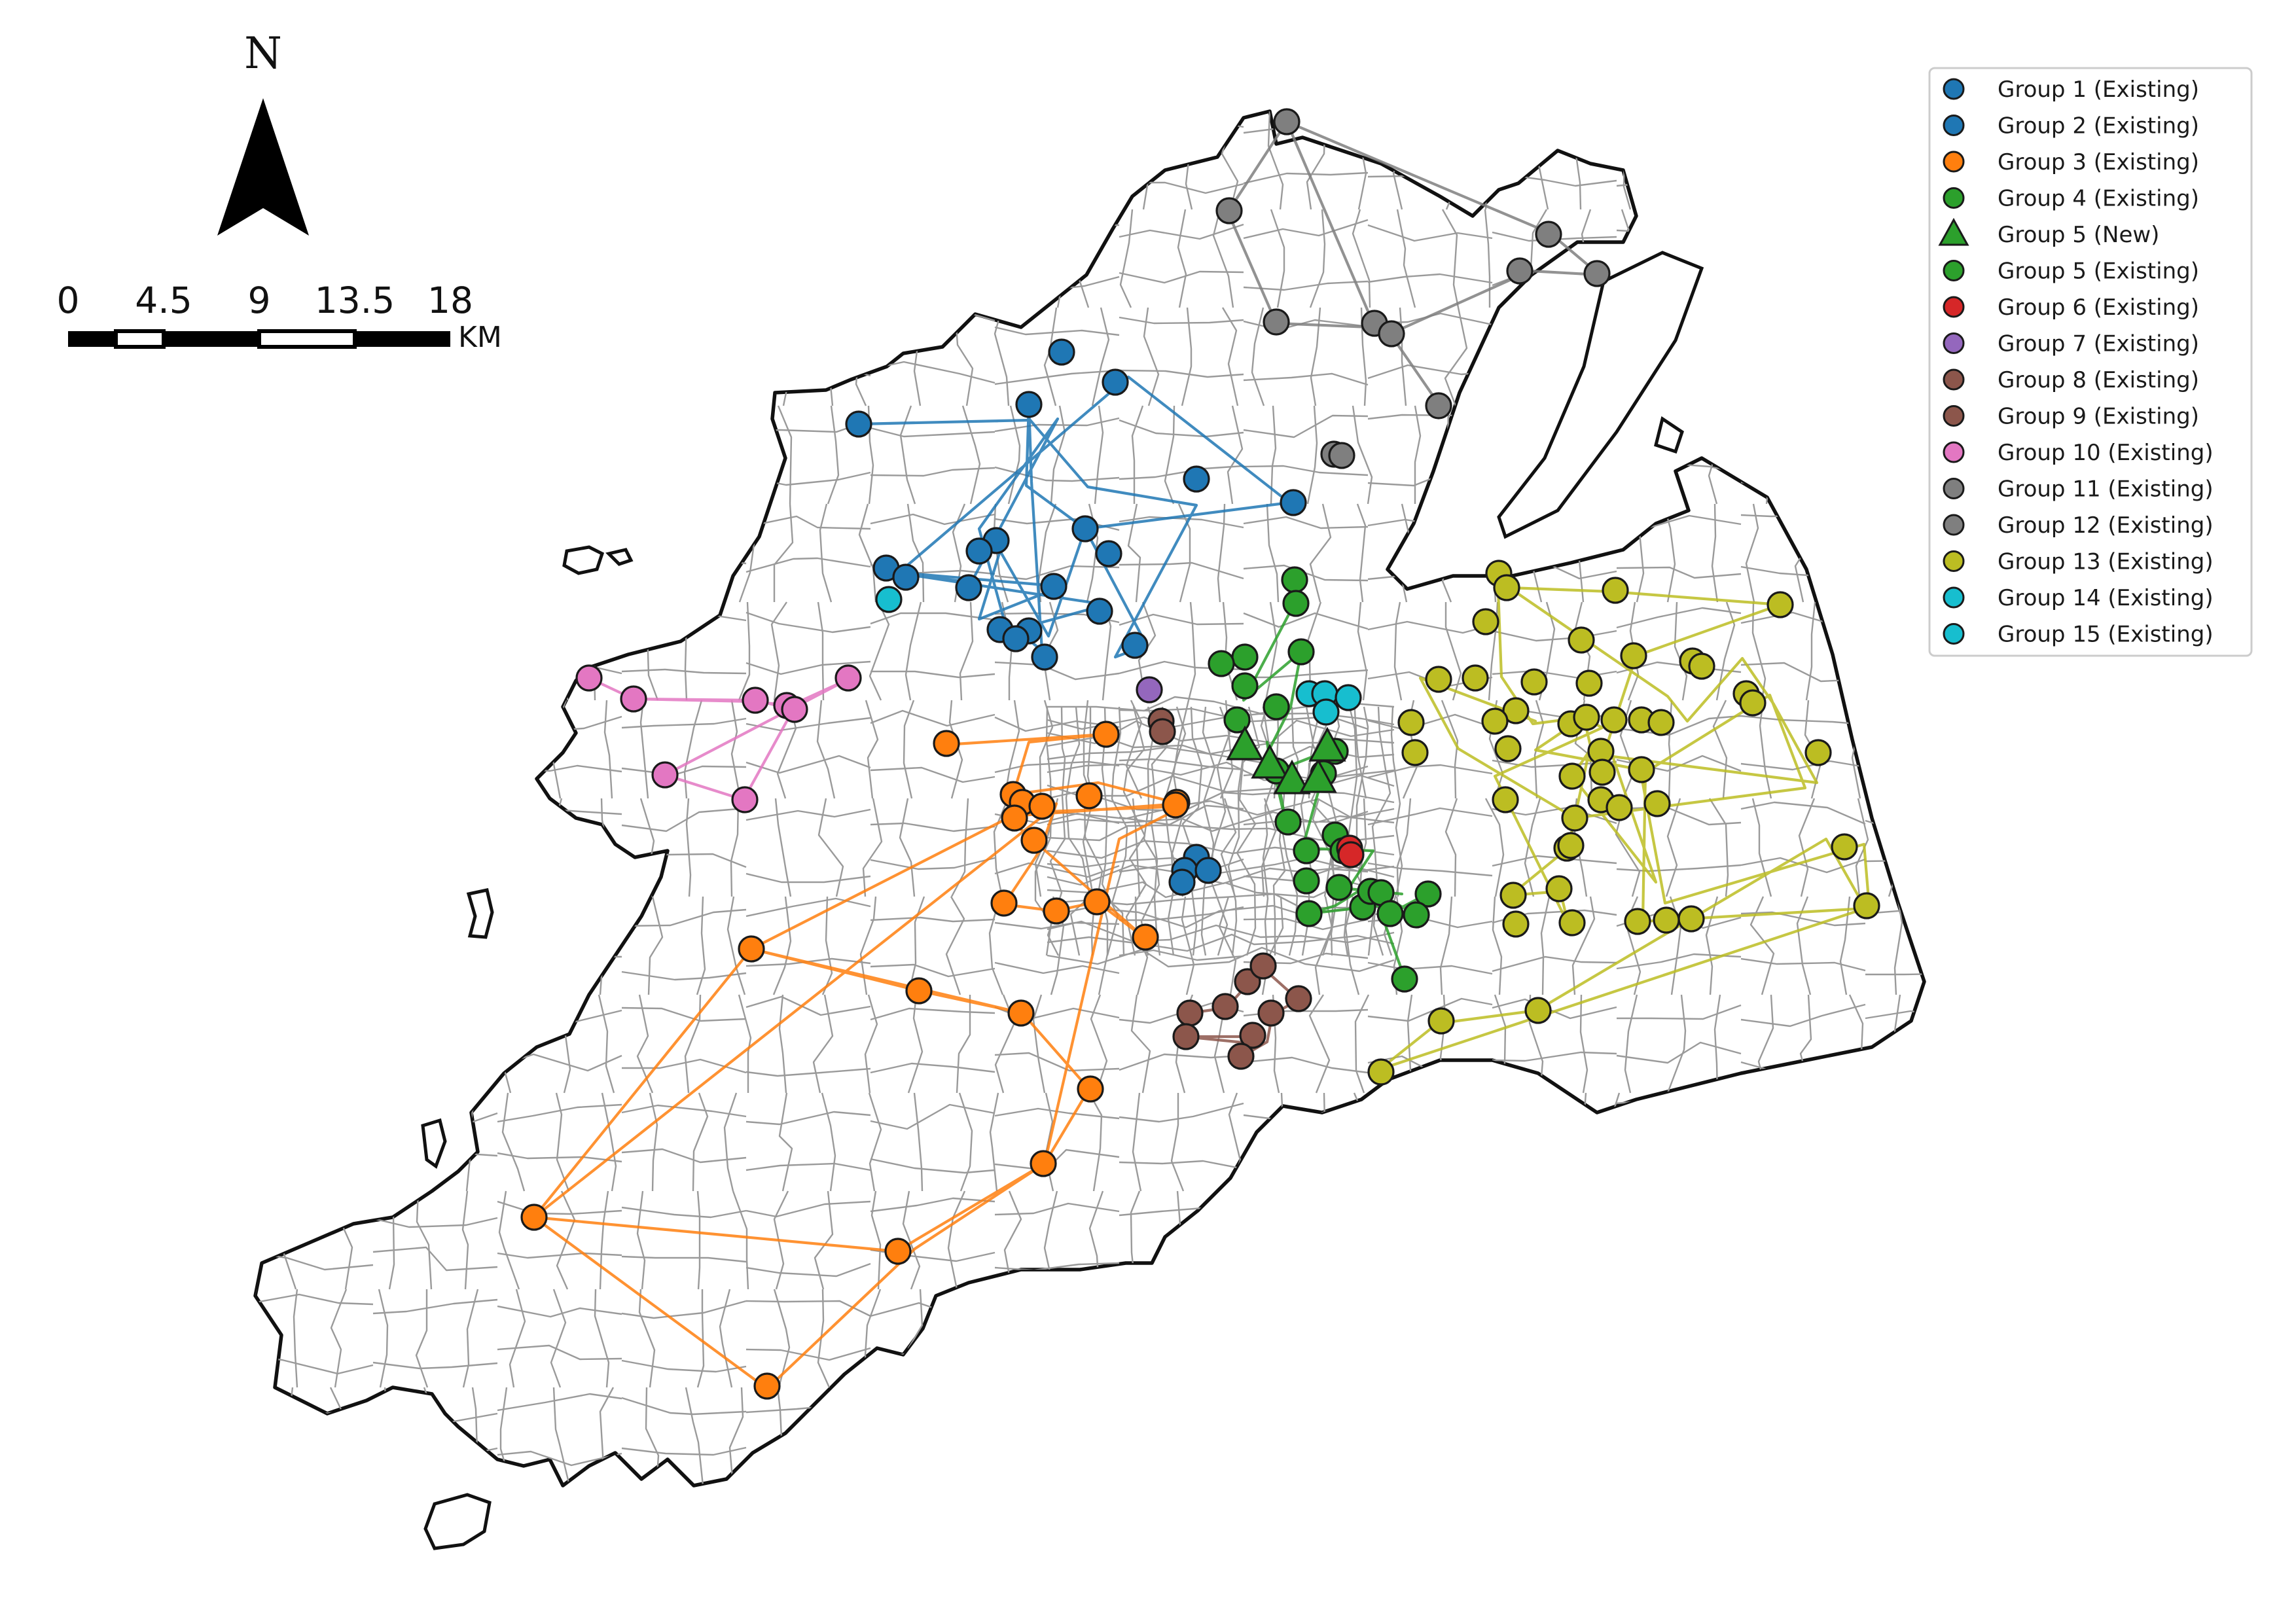 The image size is (2296, 1623). I want to click on legend-item: Group 2 (Existing), so click(2071, 126).